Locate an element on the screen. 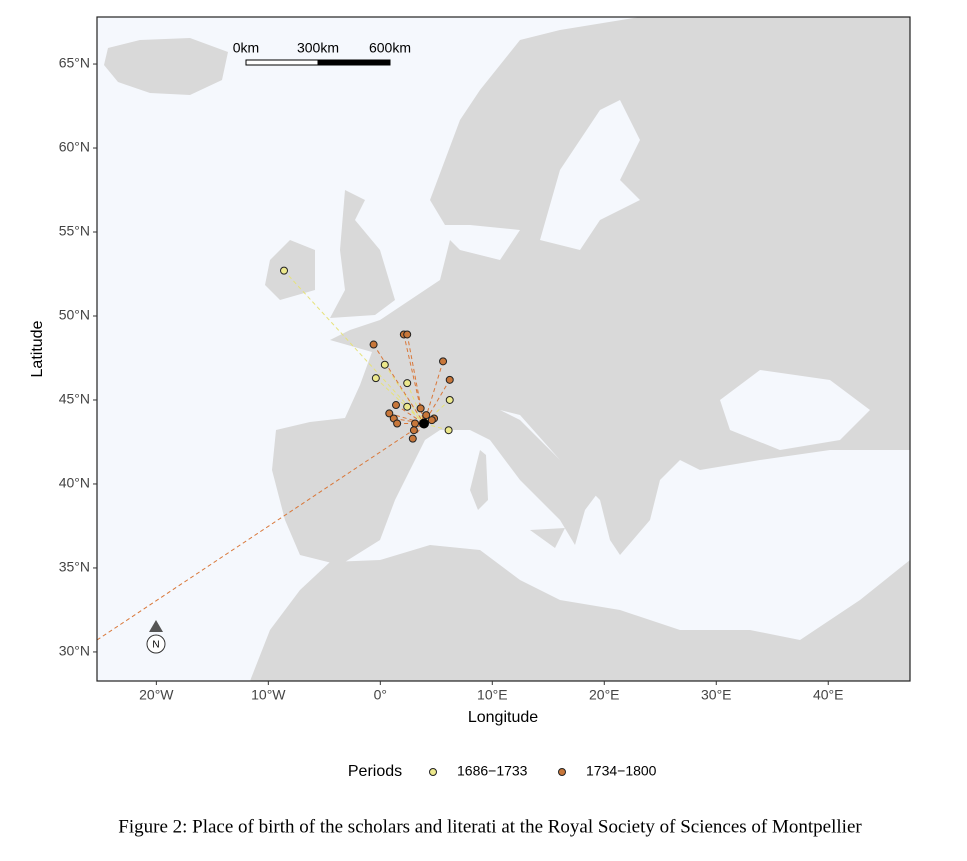  legend-title: Periods is located at coordinates (375, 771).